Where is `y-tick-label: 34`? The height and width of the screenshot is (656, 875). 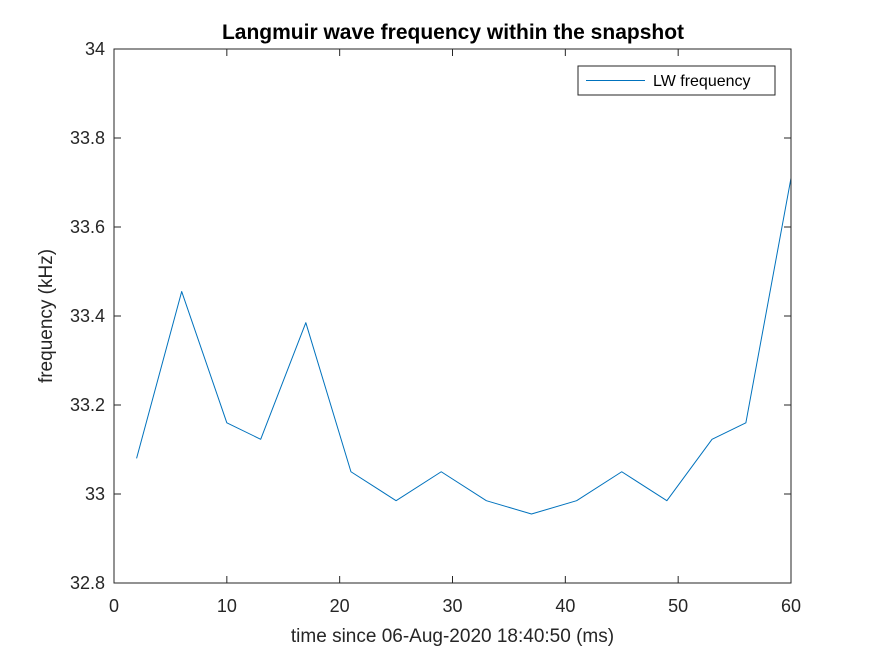
y-tick-label: 34 is located at coordinates (95, 49).